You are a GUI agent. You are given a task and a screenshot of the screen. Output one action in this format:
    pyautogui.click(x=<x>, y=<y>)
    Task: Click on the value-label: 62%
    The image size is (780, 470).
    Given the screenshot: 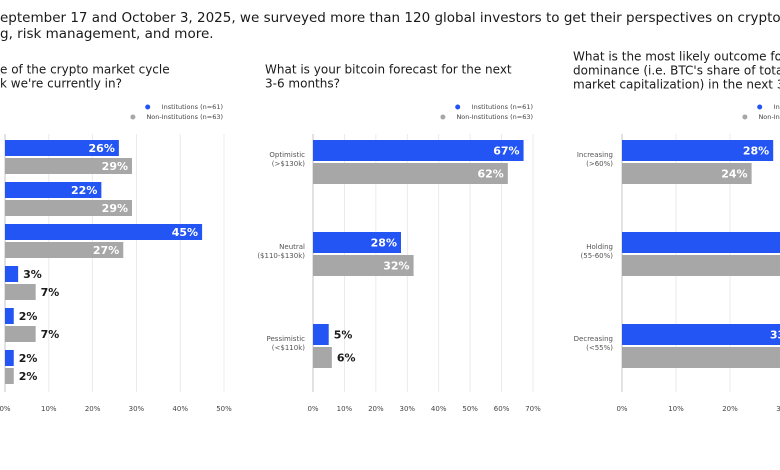 What is the action you would take?
    pyautogui.click(x=491, y=174)
    